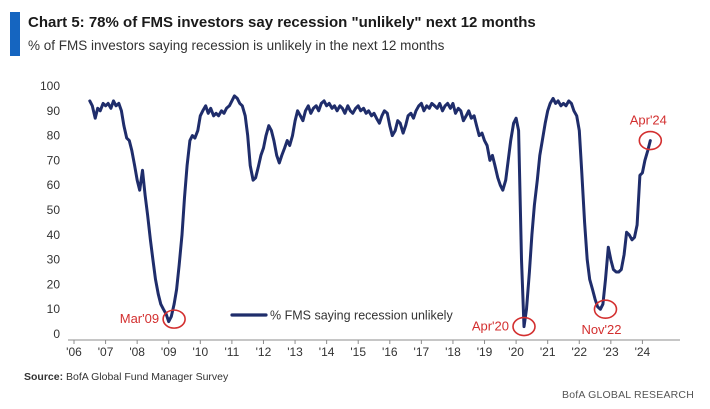 The width and height of the screenshot is (710, 409). Describe the element at coordinates (264, 352) in the screenshot. I see `x-tick-label: '12` at that location.